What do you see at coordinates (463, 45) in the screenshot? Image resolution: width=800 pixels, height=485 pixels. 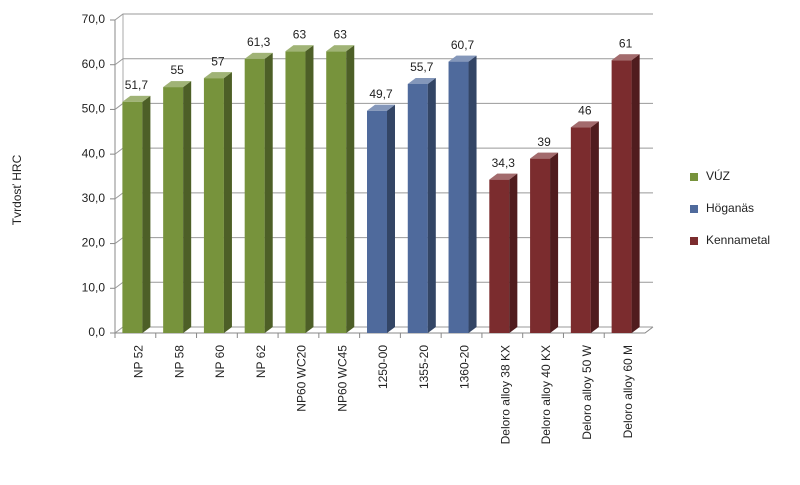 I see `data-label: 60,7` at bounding box center [463, 45].